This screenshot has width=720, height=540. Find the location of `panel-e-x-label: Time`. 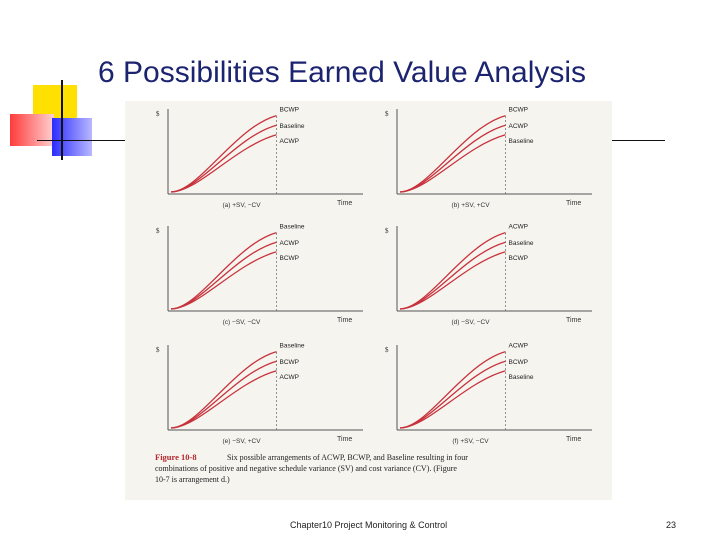

panel-e-x-label: Time is located at coordinates (344, 439).